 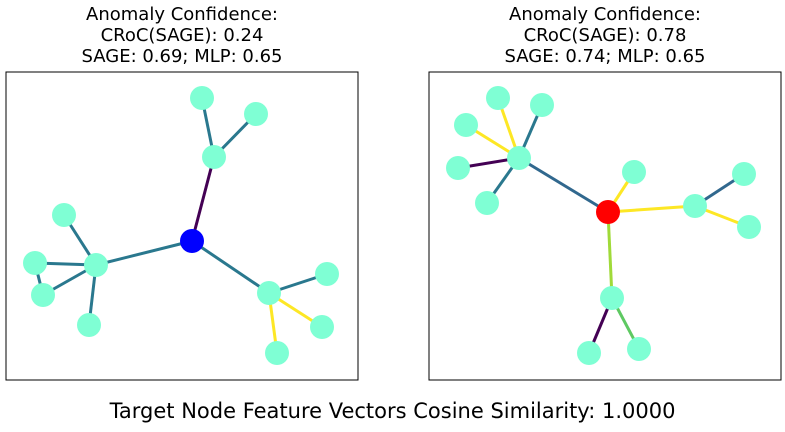 What do you see at coordinates (192, 241) in the screenshot?
I see `panel-1-target-node` at bounding box center [192, 241].